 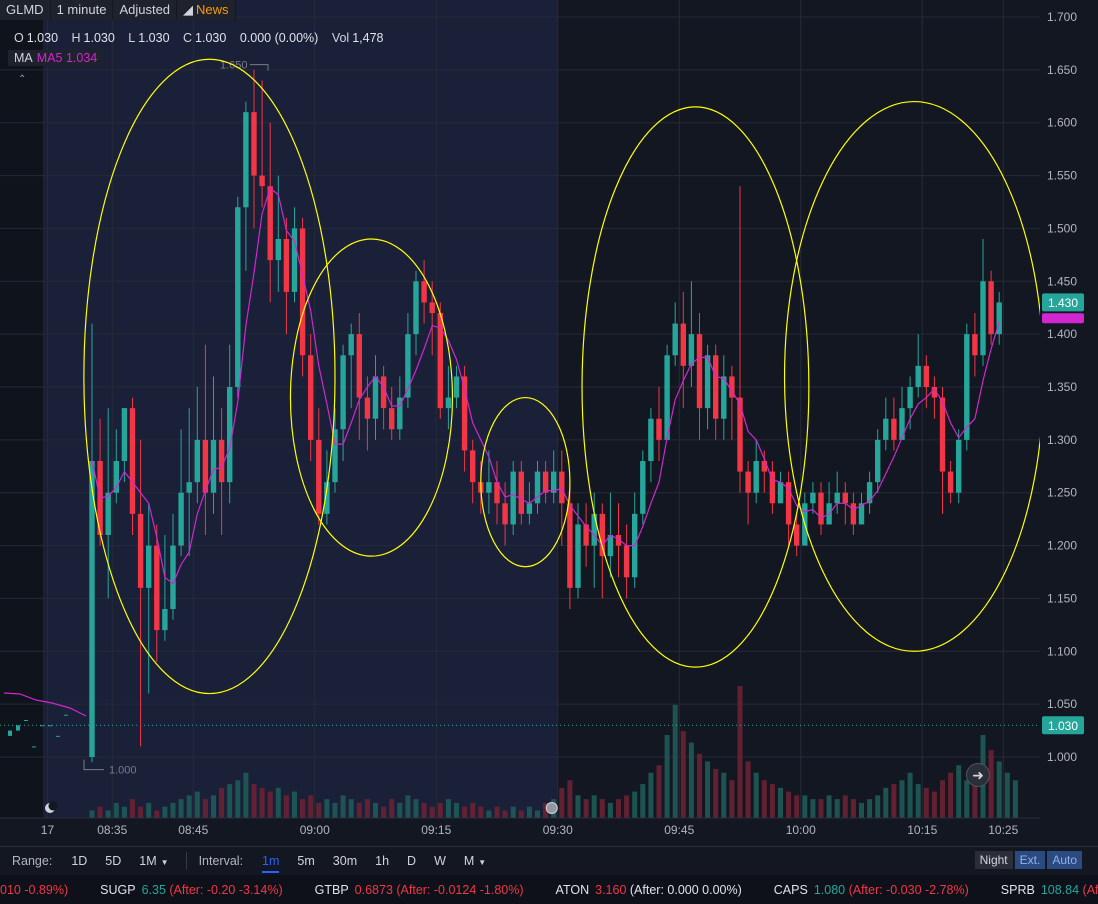 What do you see at coordinates (1030, 860) in the screenshot?
I see `ext-hours-toggle: Ext.` at bounding box center [1030, 860].